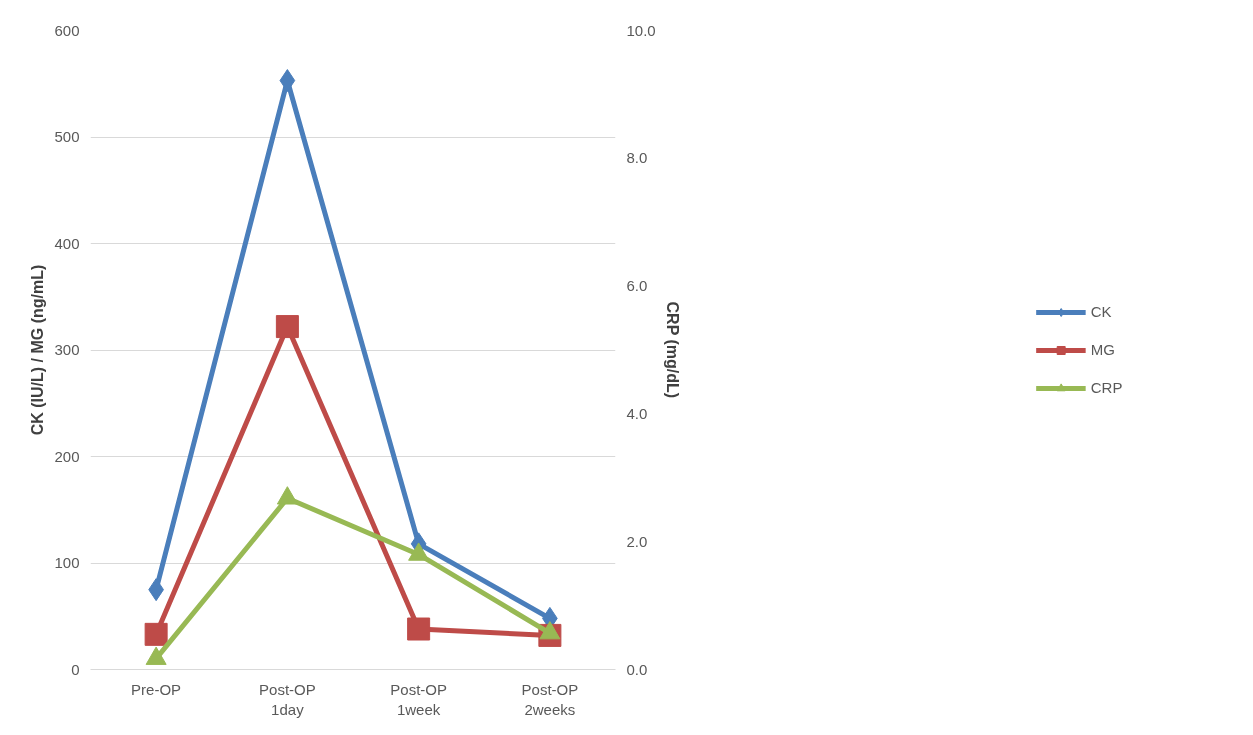 This screenshot has height=735, width=1253. I want to click on legend-label: CRP, so click(1106, 387).